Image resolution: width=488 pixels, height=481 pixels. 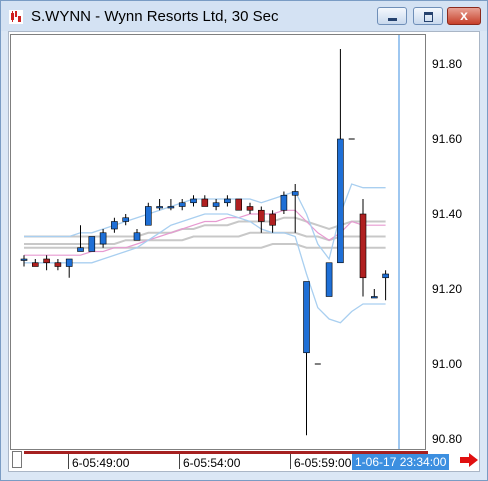 What do you see at coordinates (447, 439) in the screenshot?
I see `y-tick-label: 90.80` at bounding box center [447, 439].